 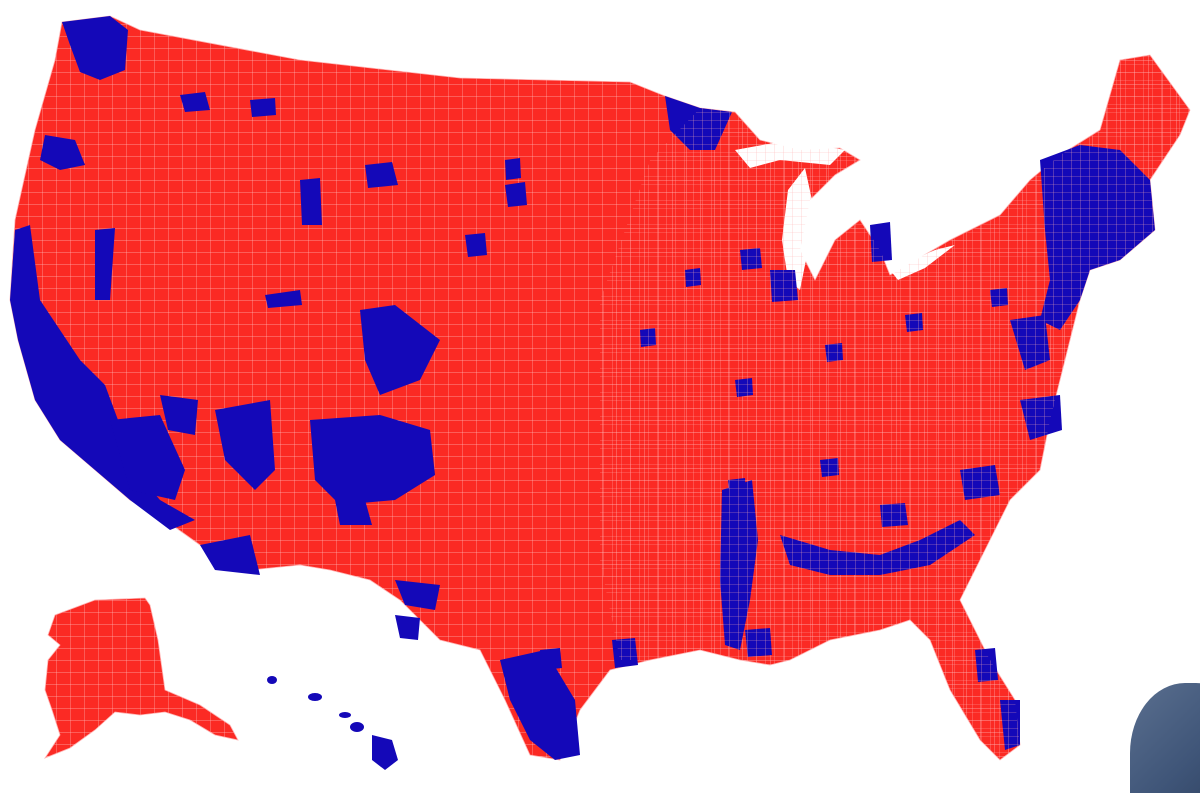 What do you see at coordinates (357, 727) in the screenshot?
I see `hawaii-maui` at bounding box center [357, 727].